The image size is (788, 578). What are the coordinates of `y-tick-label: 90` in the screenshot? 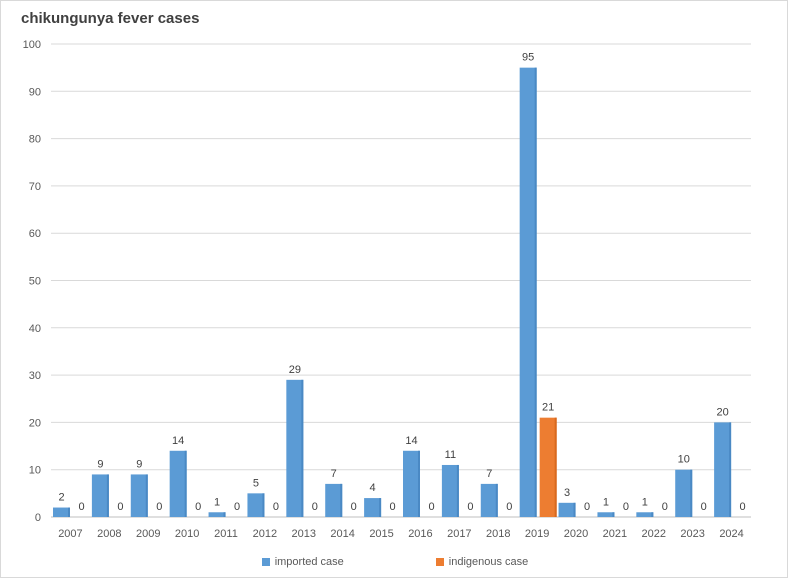 It's located at (35, 92).